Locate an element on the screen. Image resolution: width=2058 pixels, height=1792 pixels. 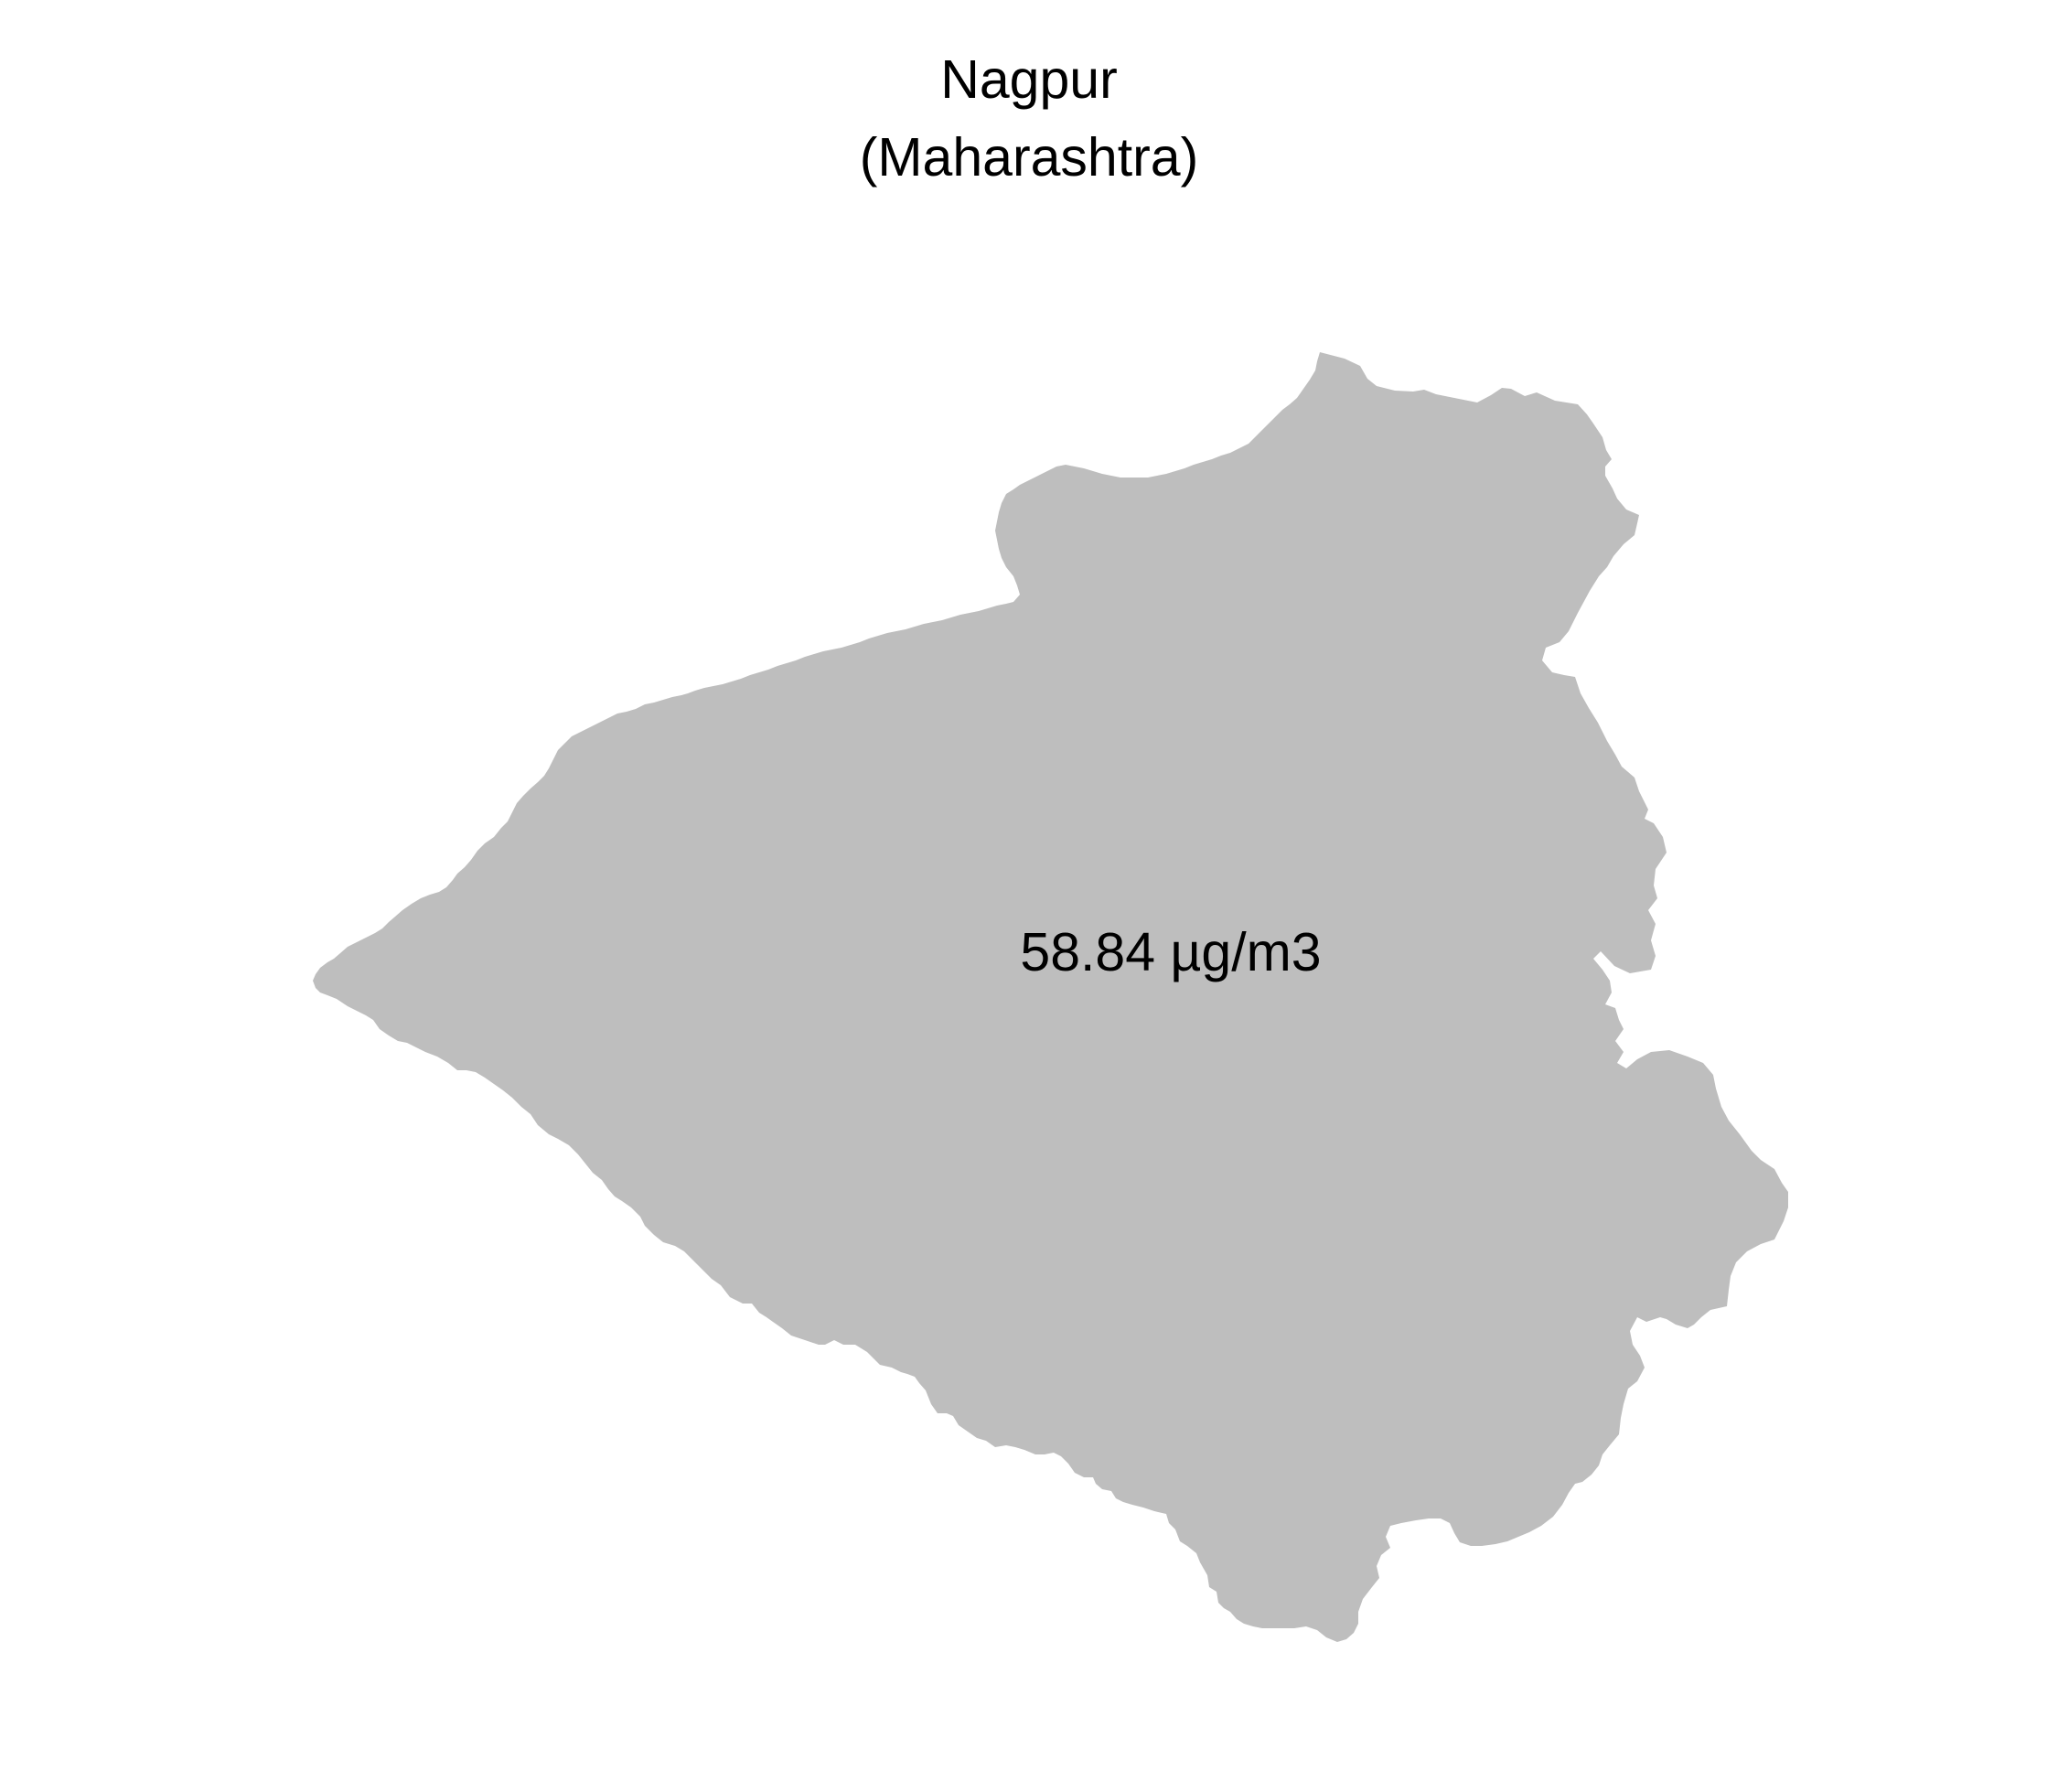
map-title: Nagpur is located at coordinates (1029, 79).